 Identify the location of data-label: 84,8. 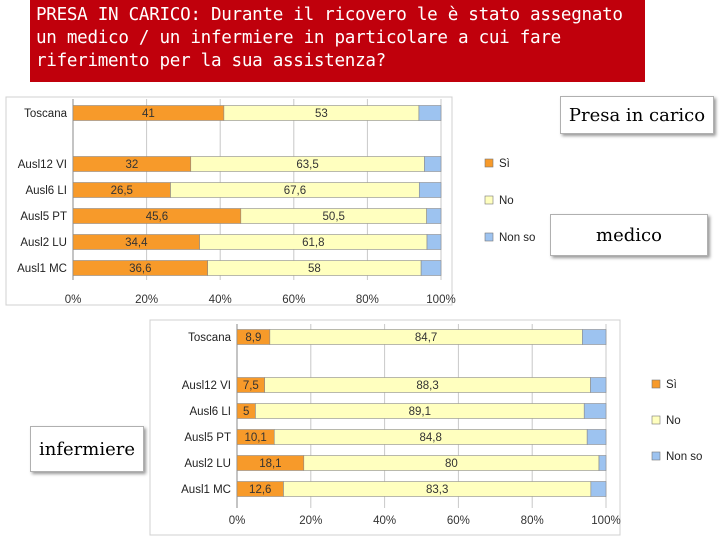
(431, 438).